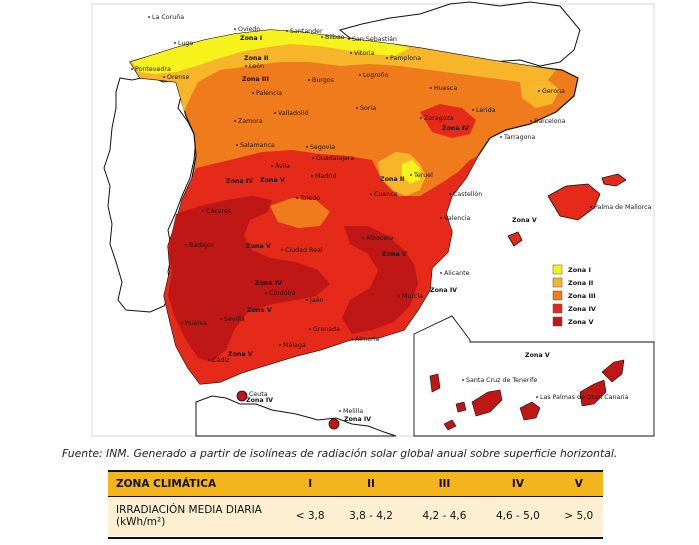  What do you see at coordinates (557, 308) in the screenshot?
I see `legend-swatch-zona-IV` at bounding box center [557, 308].